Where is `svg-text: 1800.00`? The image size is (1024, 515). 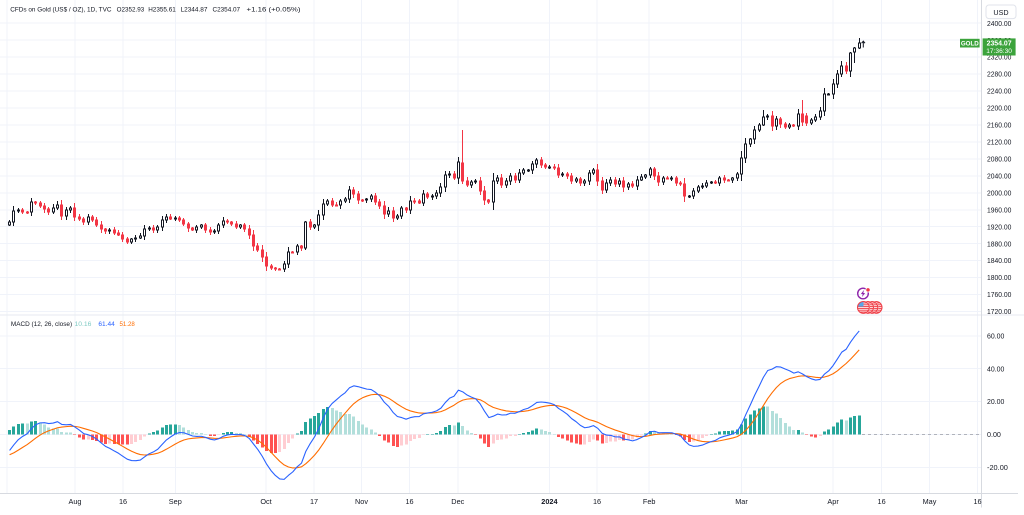
svg-text: 1800.00 is located at coordinates (999, 277).